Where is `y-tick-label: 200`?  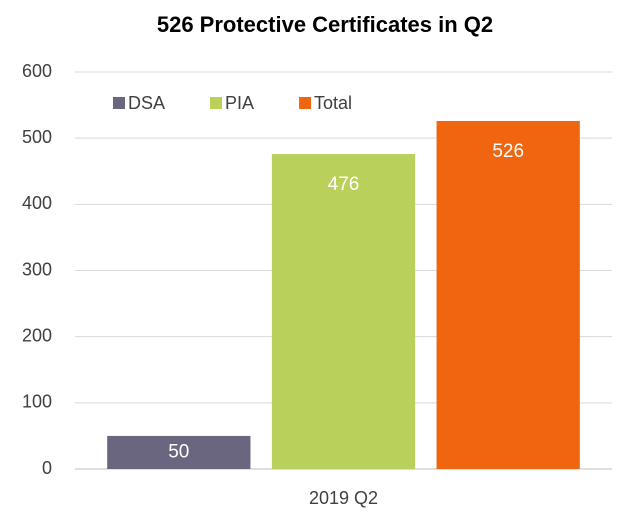
y-tick-label: 200 is located at coordinates (37, 335).